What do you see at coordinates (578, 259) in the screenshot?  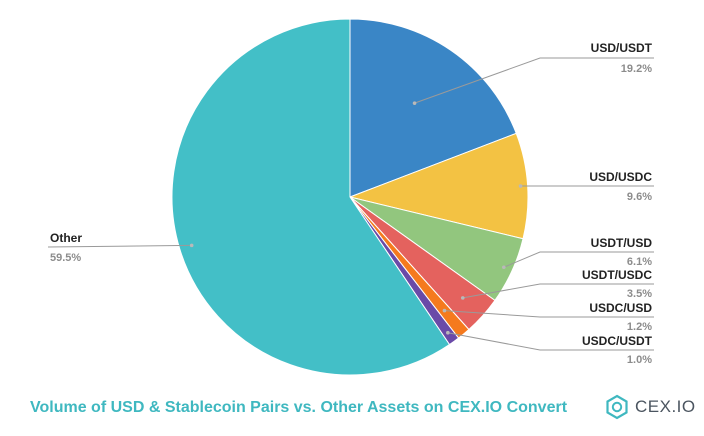 I see `leader-line-usdt-usd` at bounding box center [578, 259].